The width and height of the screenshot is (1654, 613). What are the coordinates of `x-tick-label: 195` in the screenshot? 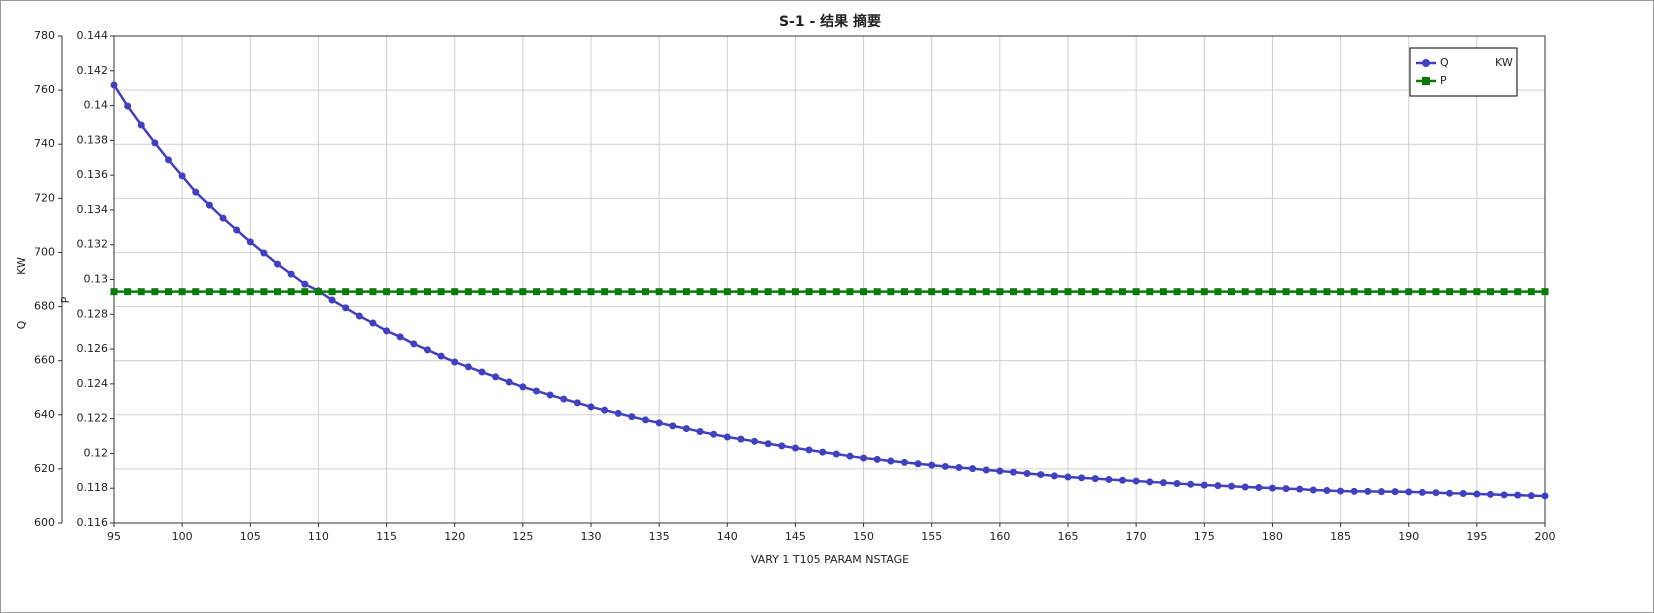 It's located at (1476, 536).